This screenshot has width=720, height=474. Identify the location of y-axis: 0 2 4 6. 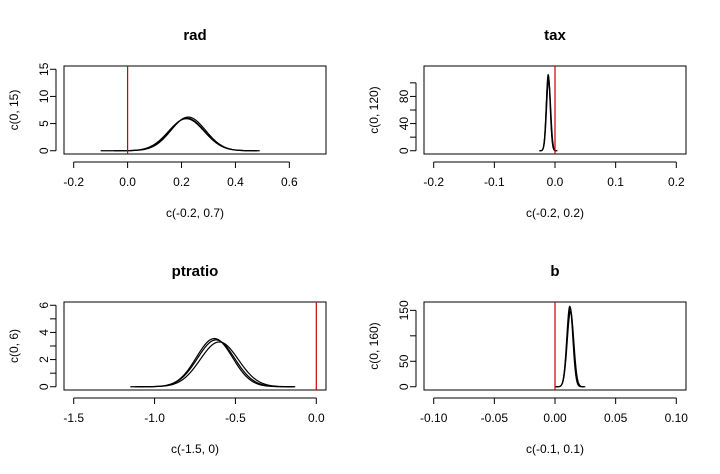
(47, 346).